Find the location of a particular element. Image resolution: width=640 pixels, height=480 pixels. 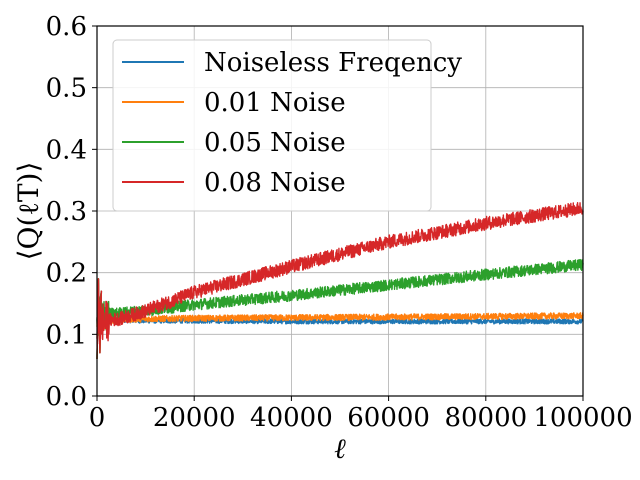

legend-label: Noiseless Freqency is located at coordinates (333, 63).